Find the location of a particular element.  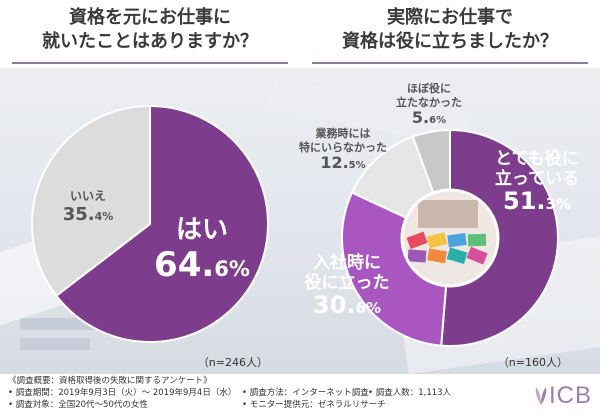

survey-target: • 調査対象：全国20代～50代の女性 is located at coordinates (78, 405).